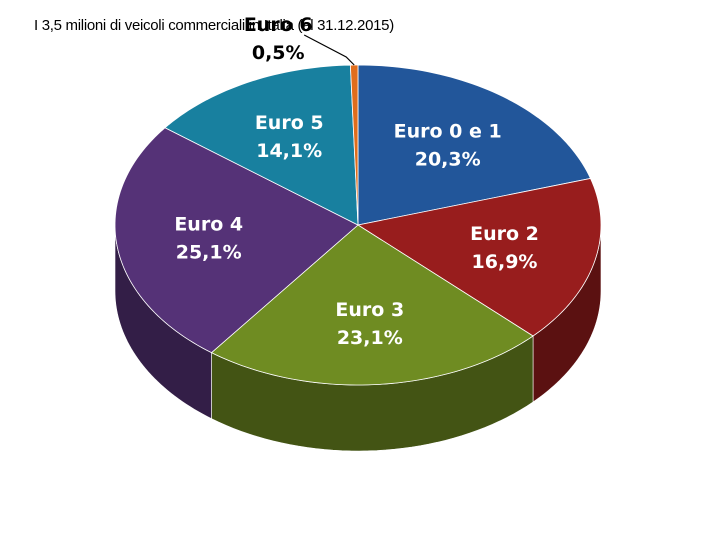  Describe the element at coordinates (208, 224) in the screenshot. I see `slice-category-label: Euro 4` at that location.